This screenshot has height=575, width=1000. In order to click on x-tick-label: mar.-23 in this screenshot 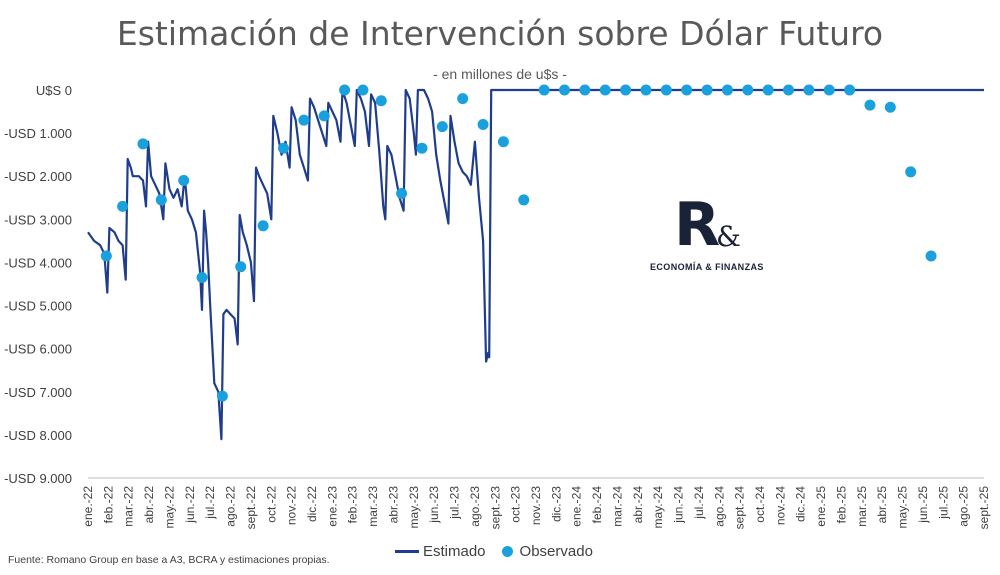, I will do `click(373, 506)`.